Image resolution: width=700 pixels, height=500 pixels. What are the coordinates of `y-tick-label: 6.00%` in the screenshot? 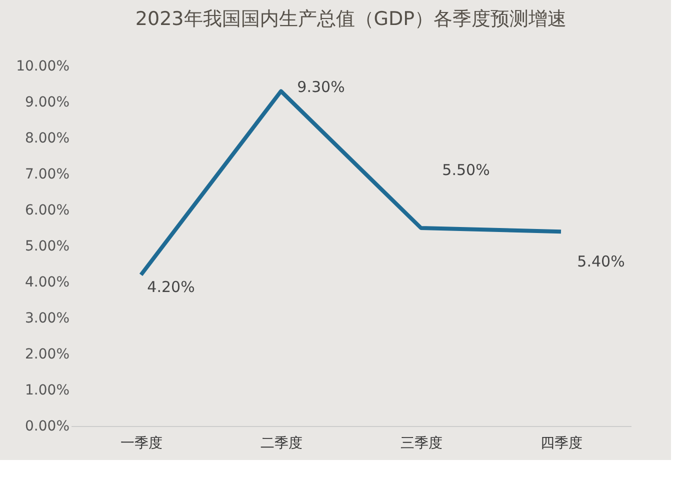 It's located at (47, 210).